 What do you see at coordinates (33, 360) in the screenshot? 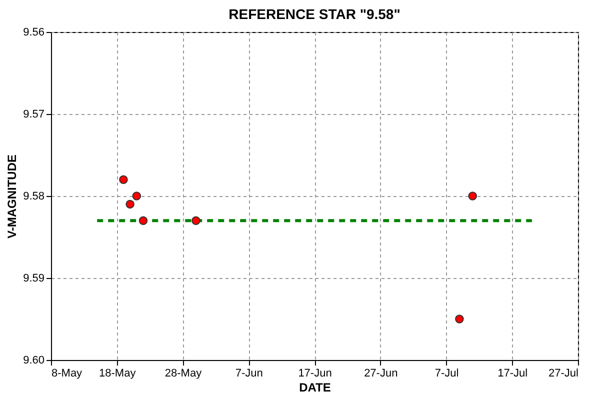
I see `y-tick-label: 9.60` at bounding box center [33, 360].